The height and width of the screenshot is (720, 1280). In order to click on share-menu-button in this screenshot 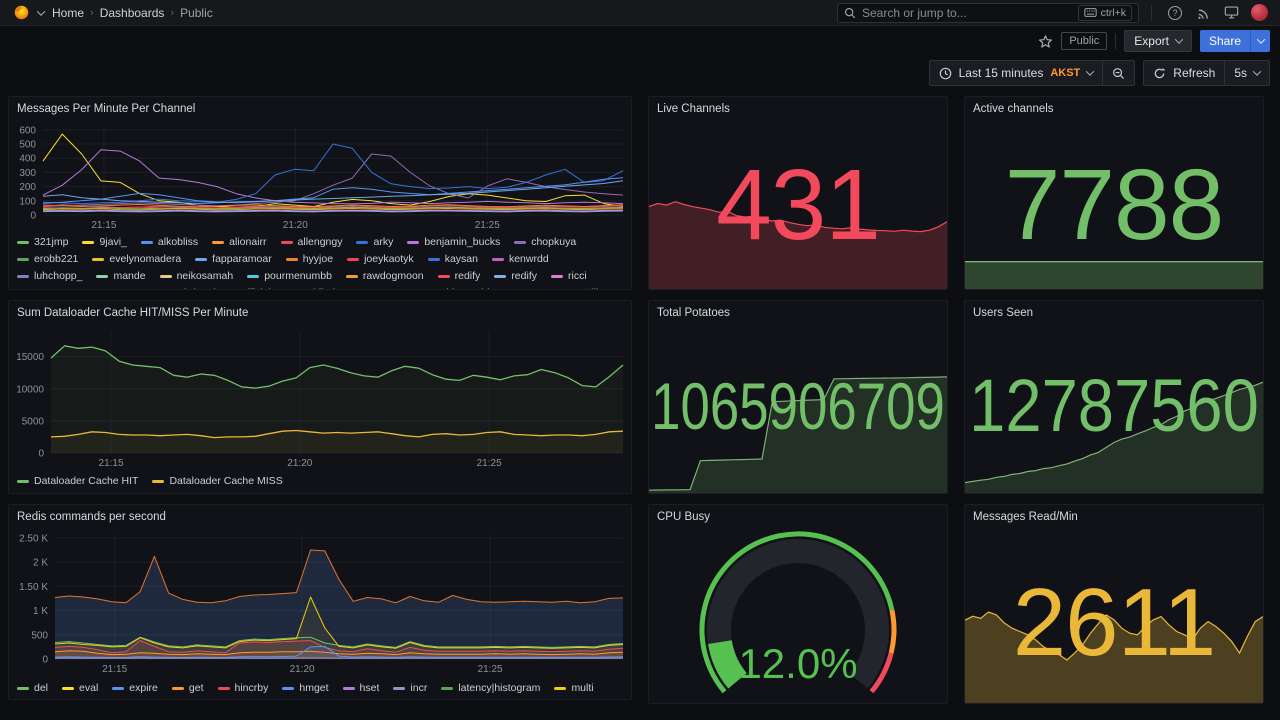, I will do `click(1260, 41)`.